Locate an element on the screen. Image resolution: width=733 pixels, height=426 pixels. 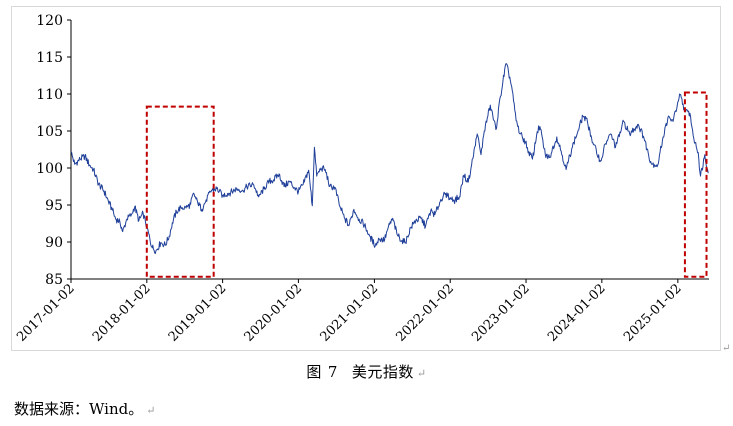
x-tick-label: 2022-01-02 is located at coordinates (425, 313).